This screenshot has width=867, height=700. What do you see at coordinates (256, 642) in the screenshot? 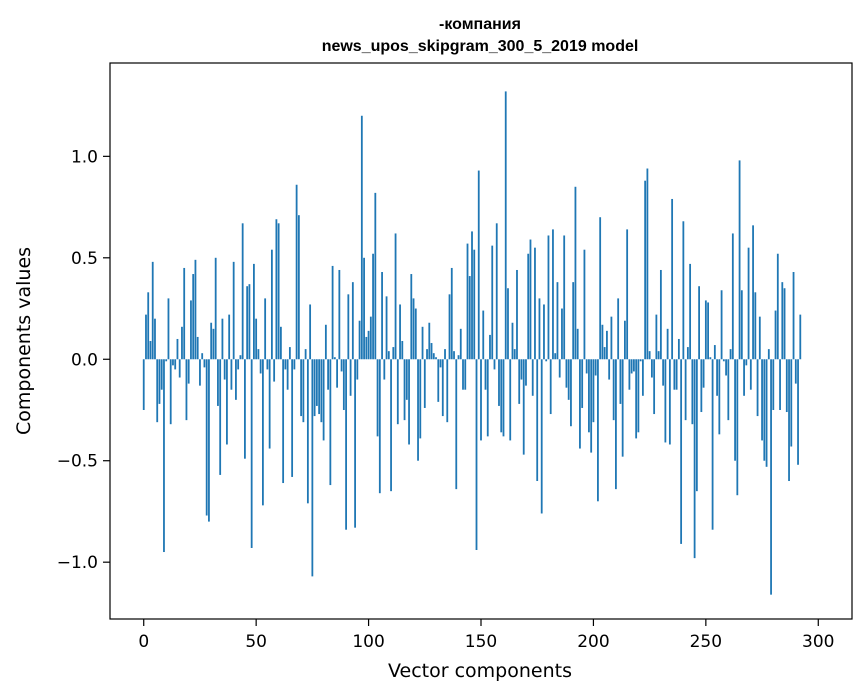
I see `x-tick-label: 50` at bounding box center [256, 642].